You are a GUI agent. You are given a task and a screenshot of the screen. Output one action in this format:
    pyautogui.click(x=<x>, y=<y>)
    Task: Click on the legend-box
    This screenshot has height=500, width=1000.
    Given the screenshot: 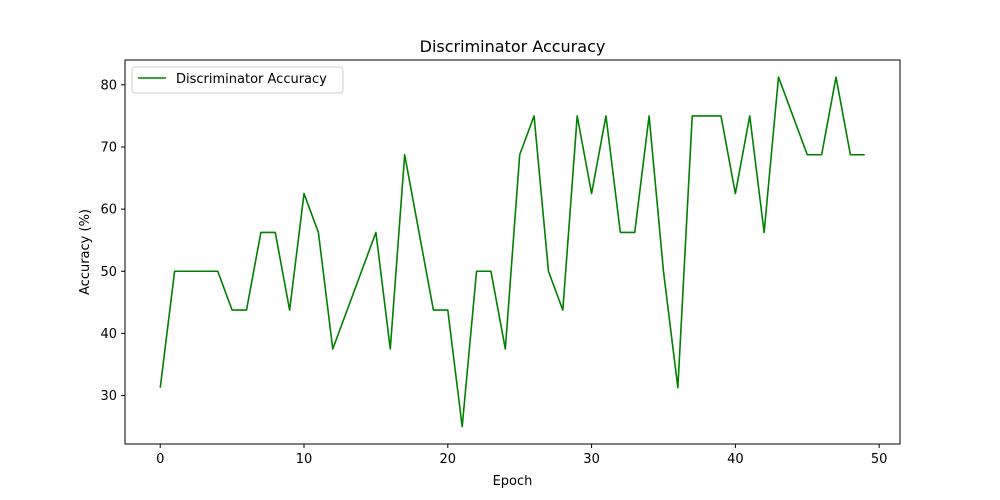 What is the action you would take?
    pyautogui.click(x=237, y=80)
    